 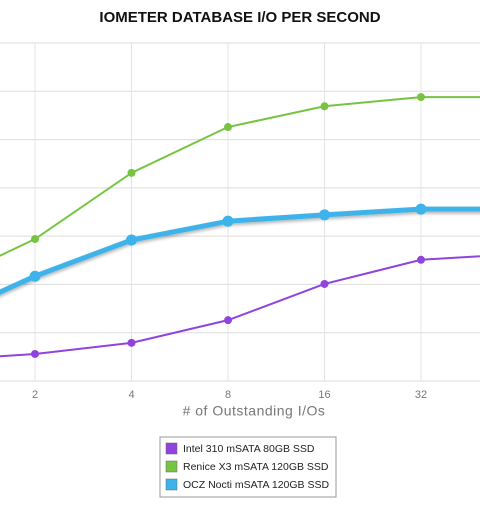 What do you see at coordinates (256, 485) in the screenshot?
I see `legend-label: OCZ Nocti mSATA 120GB SSD` at bounding box center [256, 485].